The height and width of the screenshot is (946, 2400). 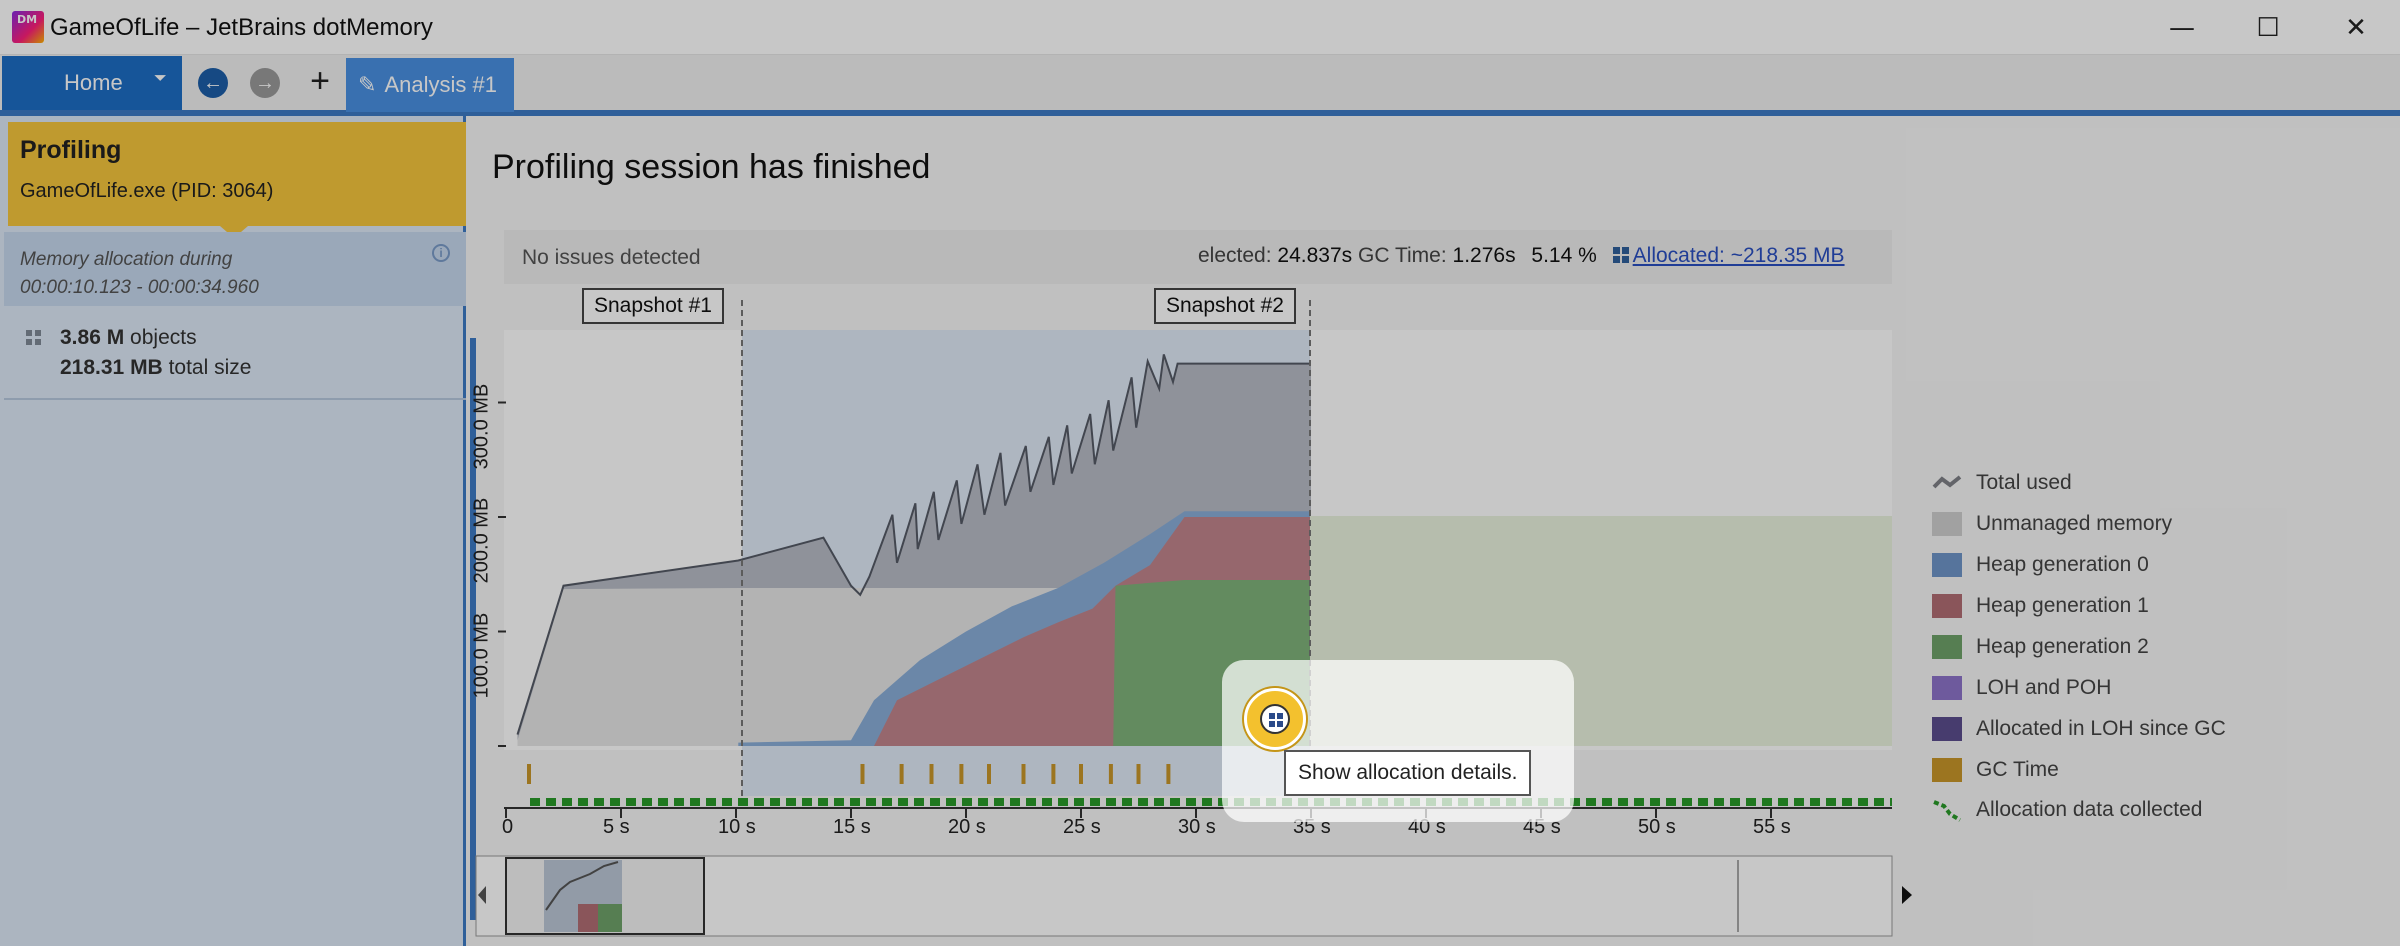 What do you see at coordinates (1657, 827) in the screenshot?
I see `x-tick-label: 50 s` at bounding box center [1657, 827].